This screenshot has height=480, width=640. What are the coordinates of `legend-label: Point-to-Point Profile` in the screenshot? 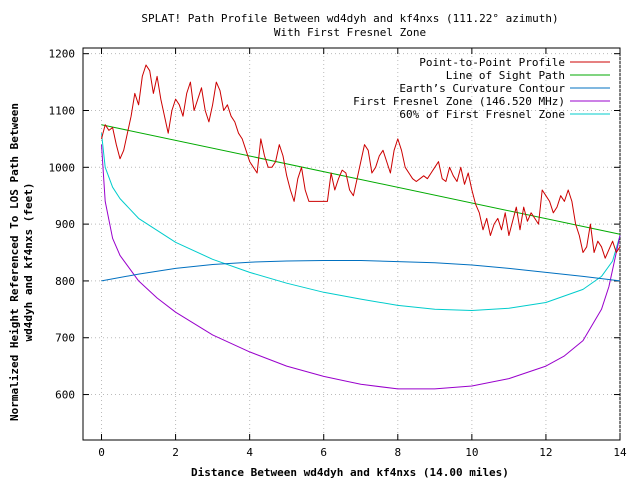 It's located at (492, 62).